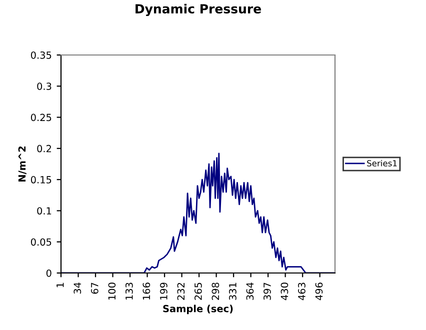  What do you see at coordinates (22, 164) in the screenshot?
I see `y-axis-title: N/m^2` at bounding box center [22, 164].